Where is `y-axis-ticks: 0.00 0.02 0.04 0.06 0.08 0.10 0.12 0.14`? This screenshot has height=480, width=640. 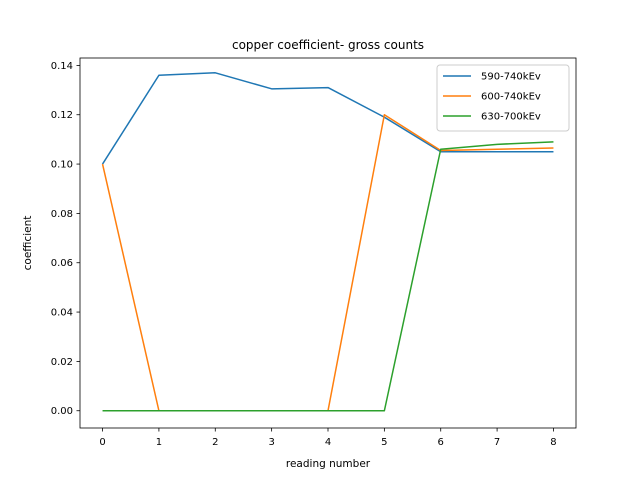
y-axis-ticks: 0.00 0.02 0.04 0.06 0.08 0.10 0.12 0.14 is located at coordinates (65, 239).